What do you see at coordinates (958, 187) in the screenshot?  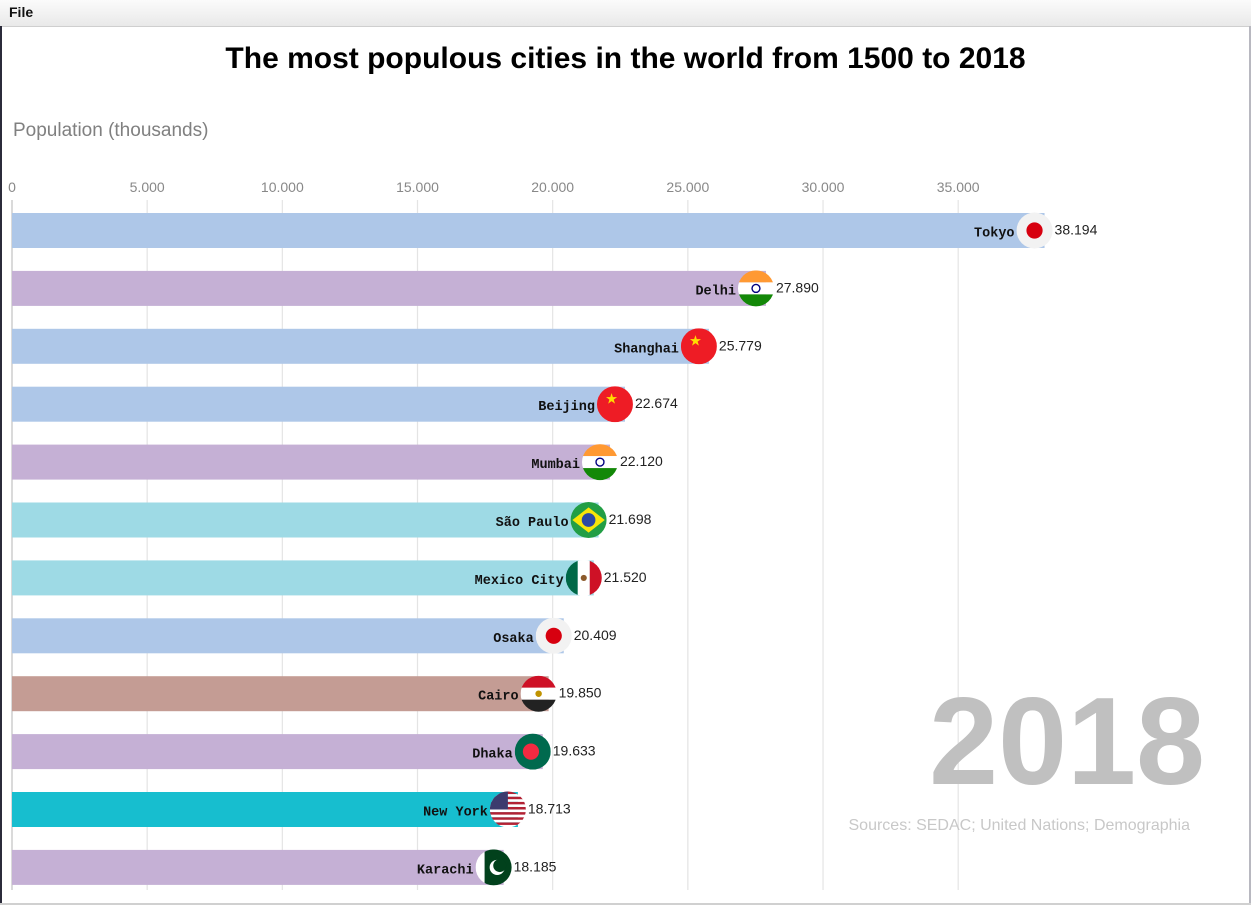 I see `x-tick-label: 35.000` at bounding box center [958, 187].